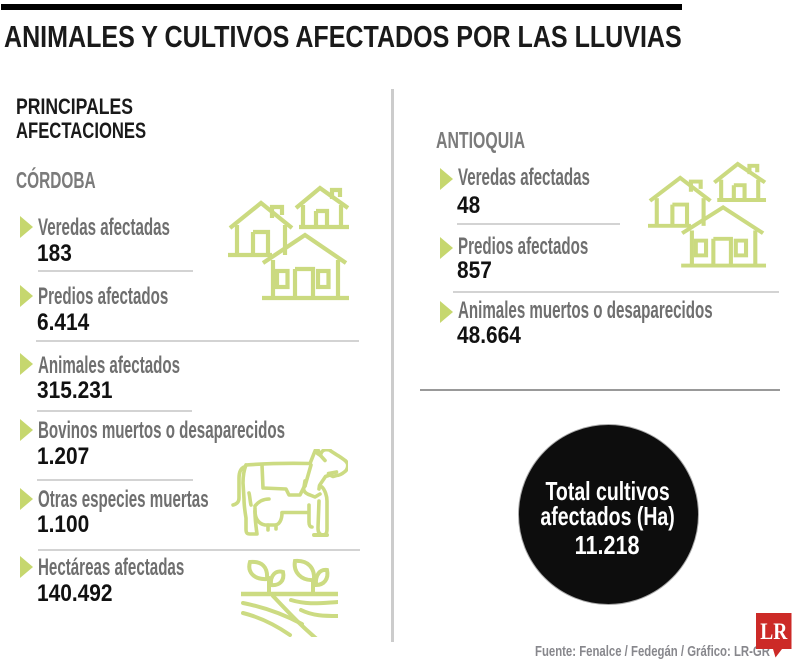 The image size is (800, 666). Describe the element at coordinates (773, 631) in the screenshot. I see `svg-text: LR` at that location.